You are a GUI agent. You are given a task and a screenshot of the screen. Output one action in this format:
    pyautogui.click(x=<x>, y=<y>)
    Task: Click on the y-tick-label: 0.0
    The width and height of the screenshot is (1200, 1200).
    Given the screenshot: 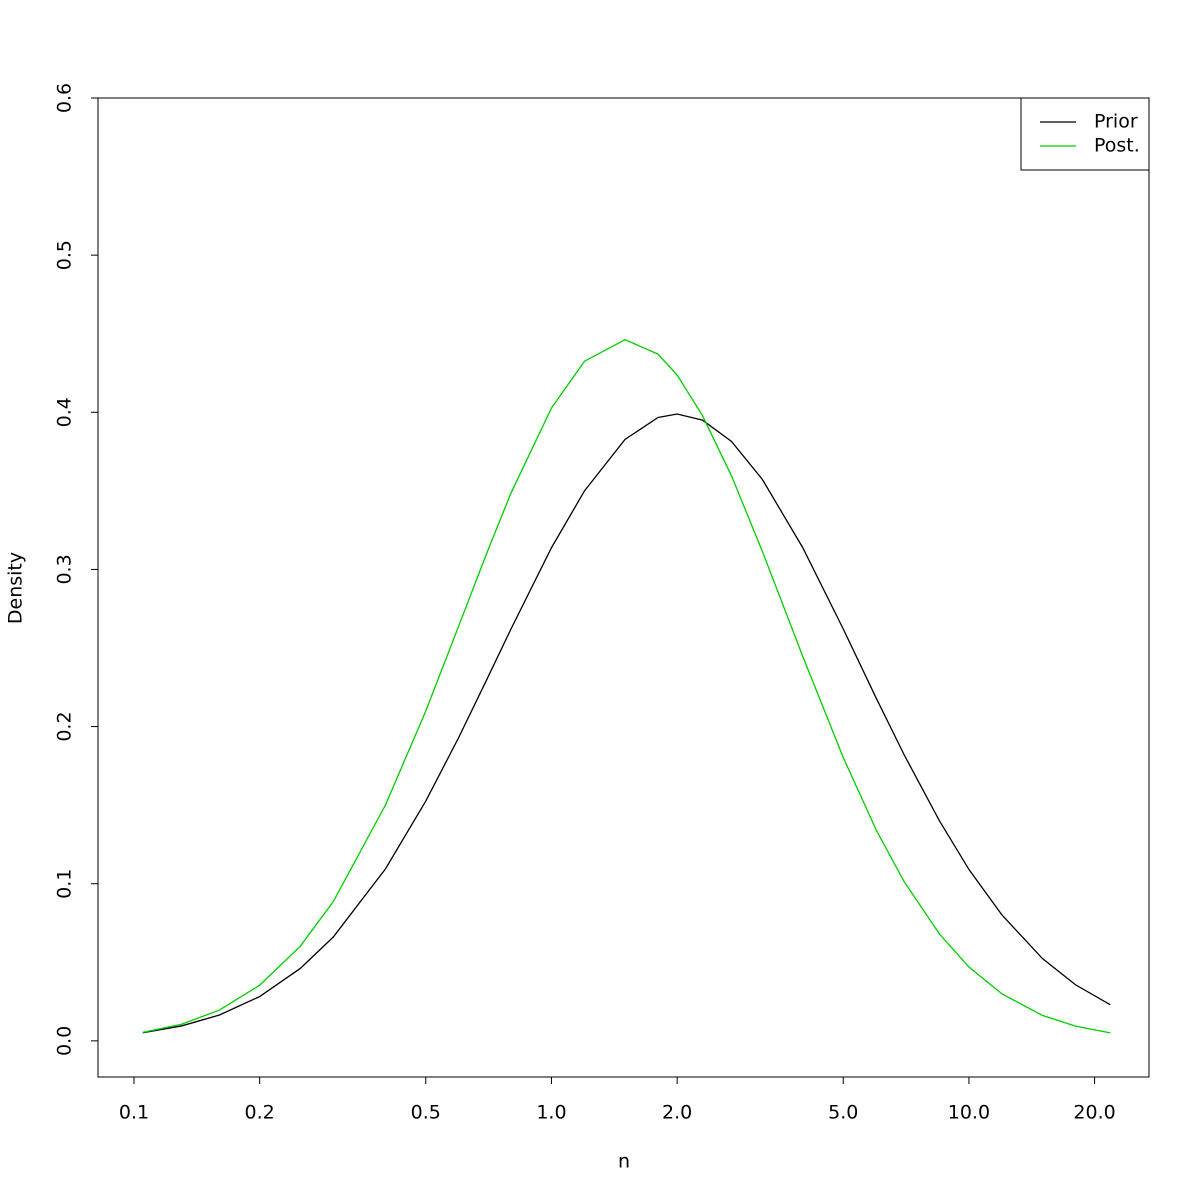 What is the action you would take?
    pyautogui.click(x=65, y=1041)
    